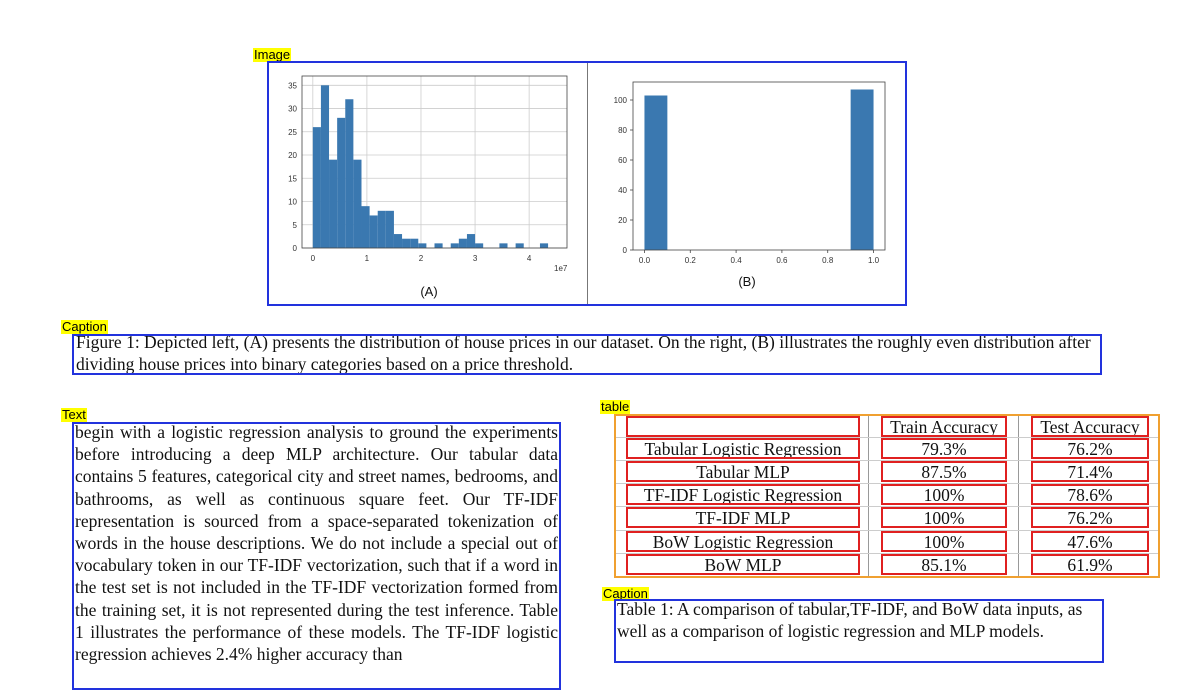  Describe the element at coordinates (428, 291) in the screenshot. I see `panel-label-a: (A)` at that location.